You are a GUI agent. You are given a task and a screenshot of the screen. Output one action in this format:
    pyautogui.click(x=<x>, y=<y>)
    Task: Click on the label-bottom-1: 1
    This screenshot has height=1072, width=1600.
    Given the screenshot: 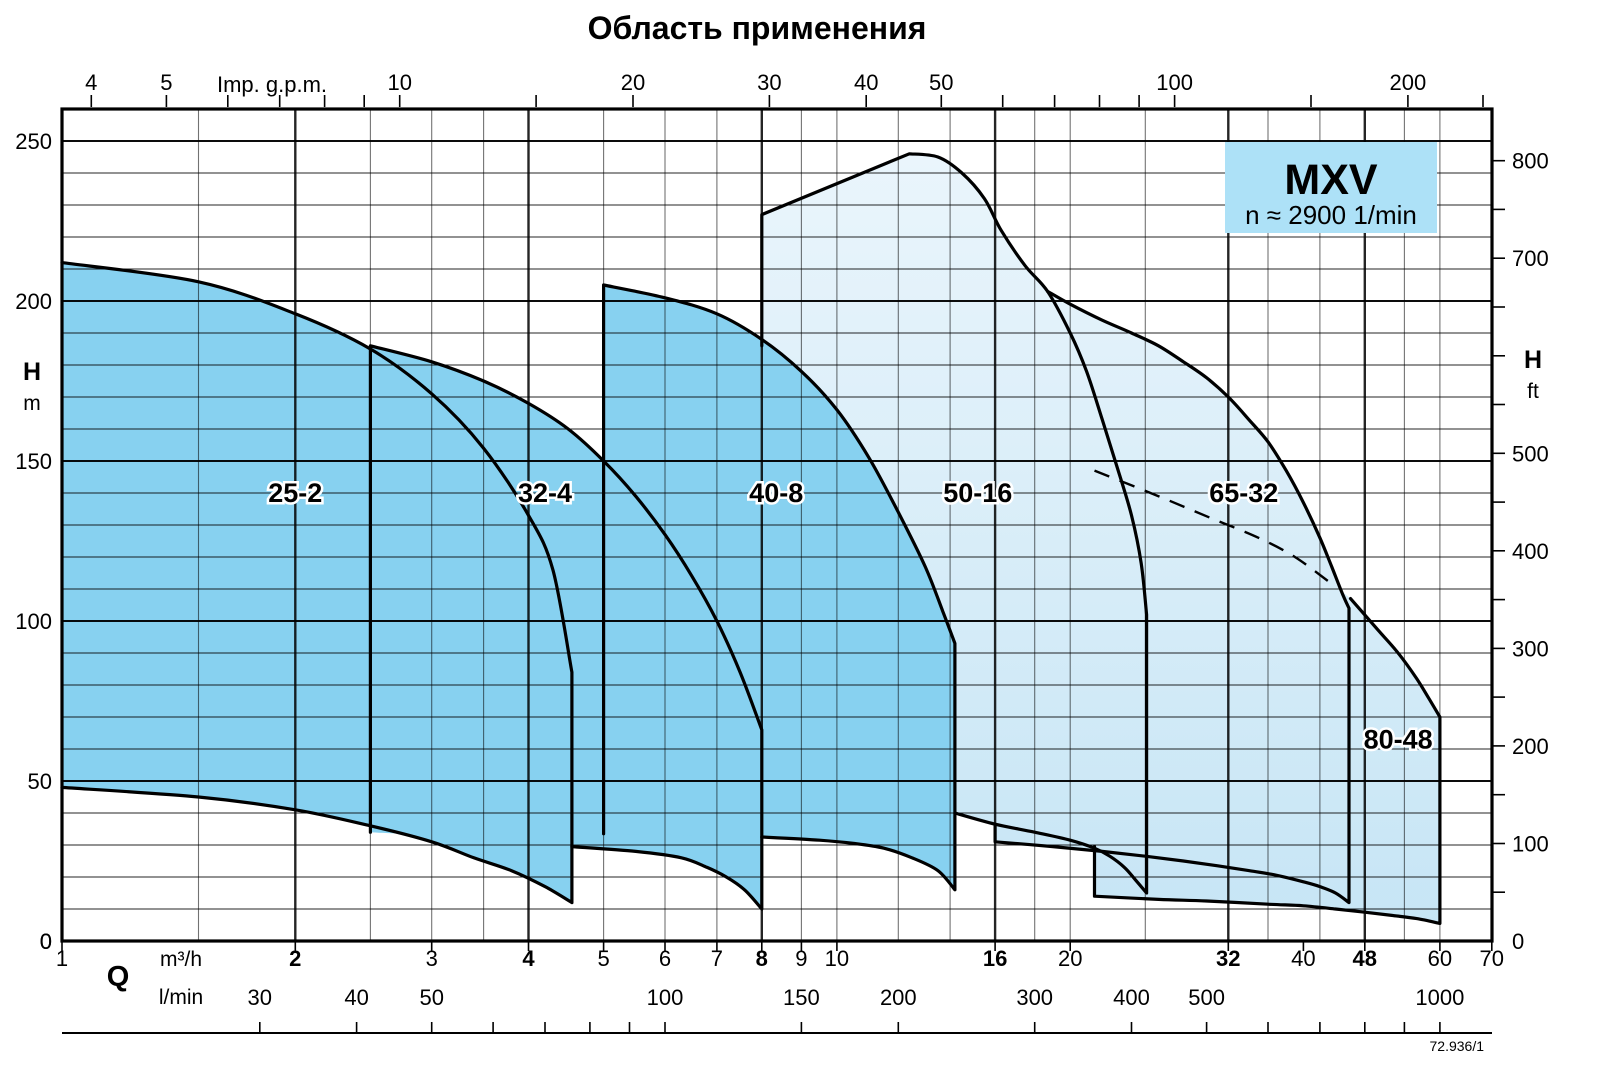 What is the action you would take?
    pyautogui.click(x=62, y=958)
    